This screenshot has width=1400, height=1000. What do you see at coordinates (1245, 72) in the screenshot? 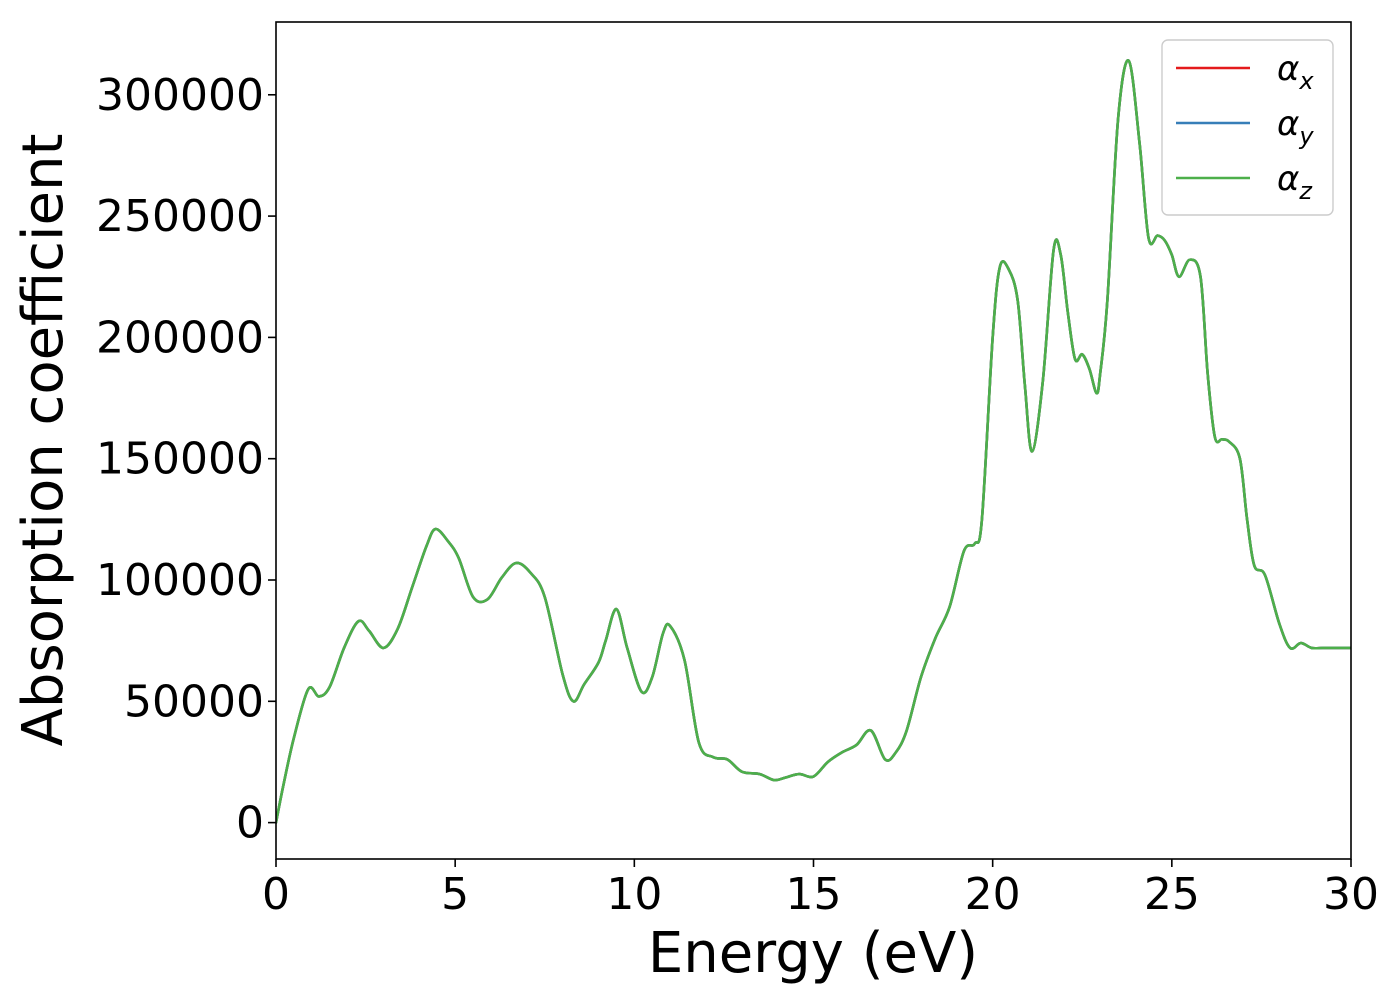
I see `legend-item-alpha-x: αx` at bounding box center [1245, 72].